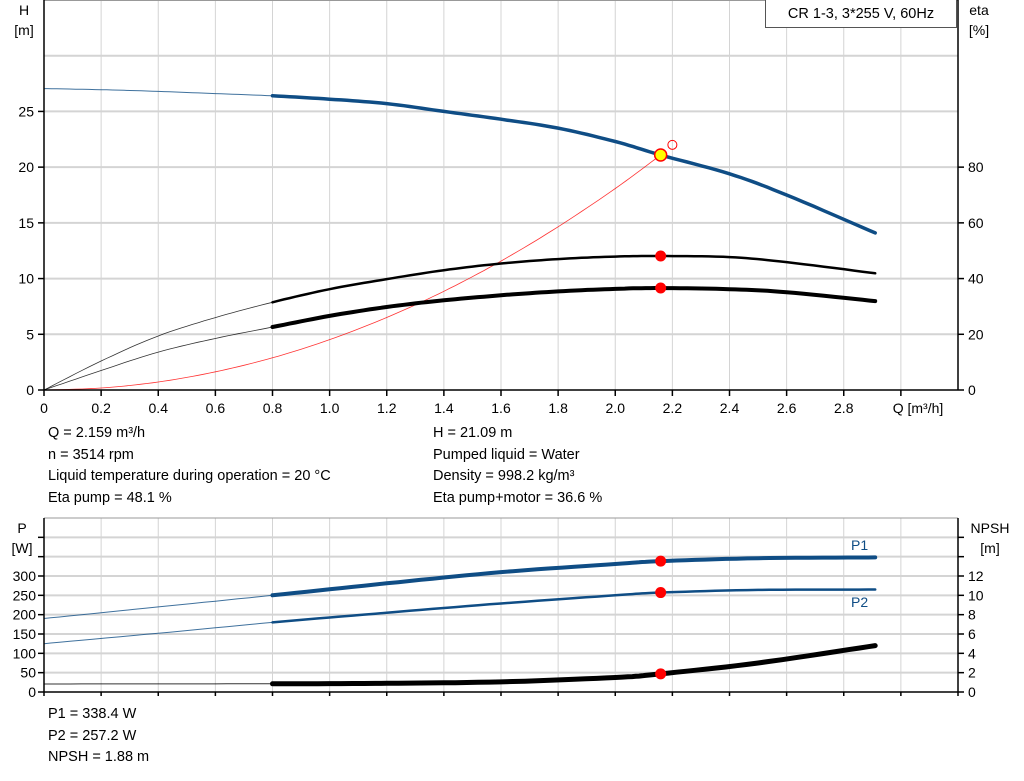  What do you see at coordinates (972, 692) in the screenshot?
I see `npsh-tick-label: 0` at bounding box center [972, 692].